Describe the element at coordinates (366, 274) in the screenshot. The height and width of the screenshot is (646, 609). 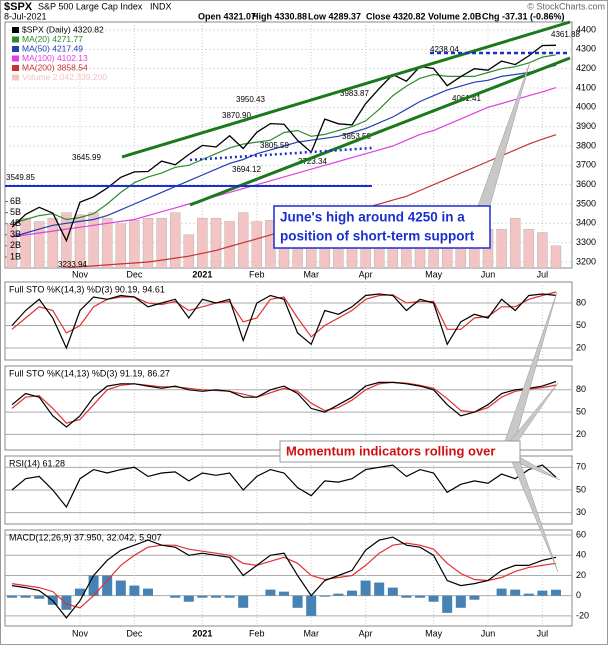
I see `x-tick-label: Apr` at that location.